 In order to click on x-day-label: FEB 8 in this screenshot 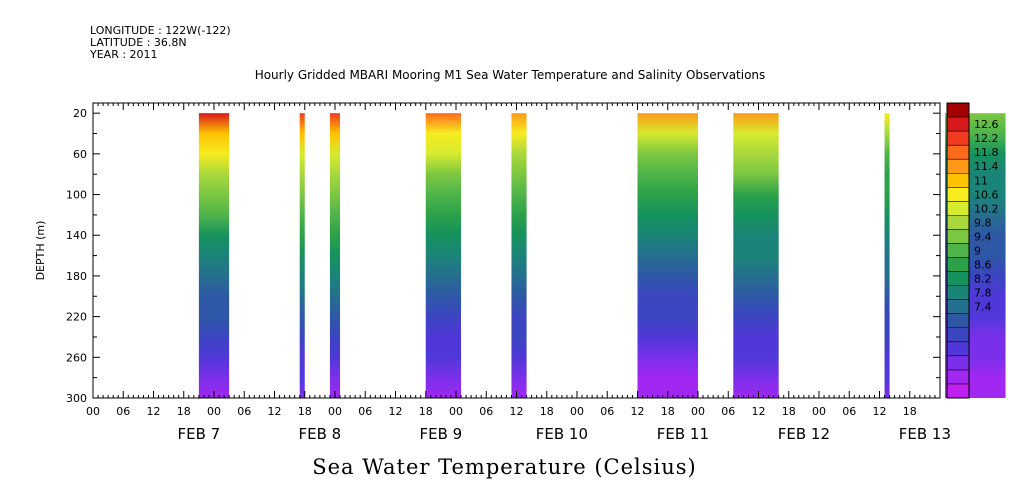, I will do `click(320, 434)`.